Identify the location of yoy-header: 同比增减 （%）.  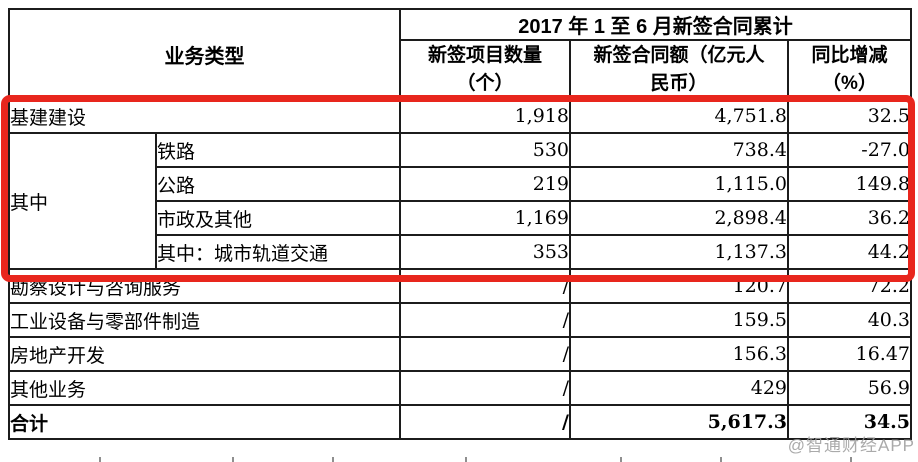
(849, 69).